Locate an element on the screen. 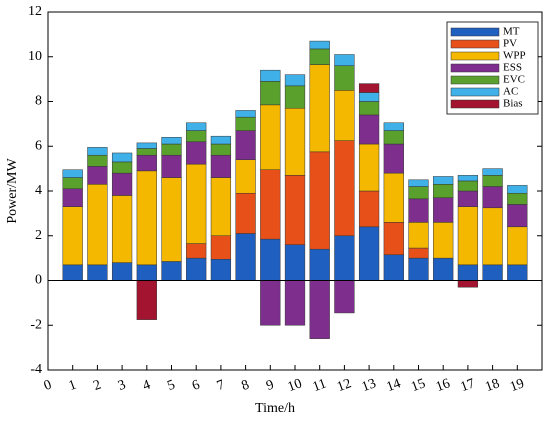 This screenshot has width=550, height=422. legend-label: Bias is located at coordinates (513, 104).